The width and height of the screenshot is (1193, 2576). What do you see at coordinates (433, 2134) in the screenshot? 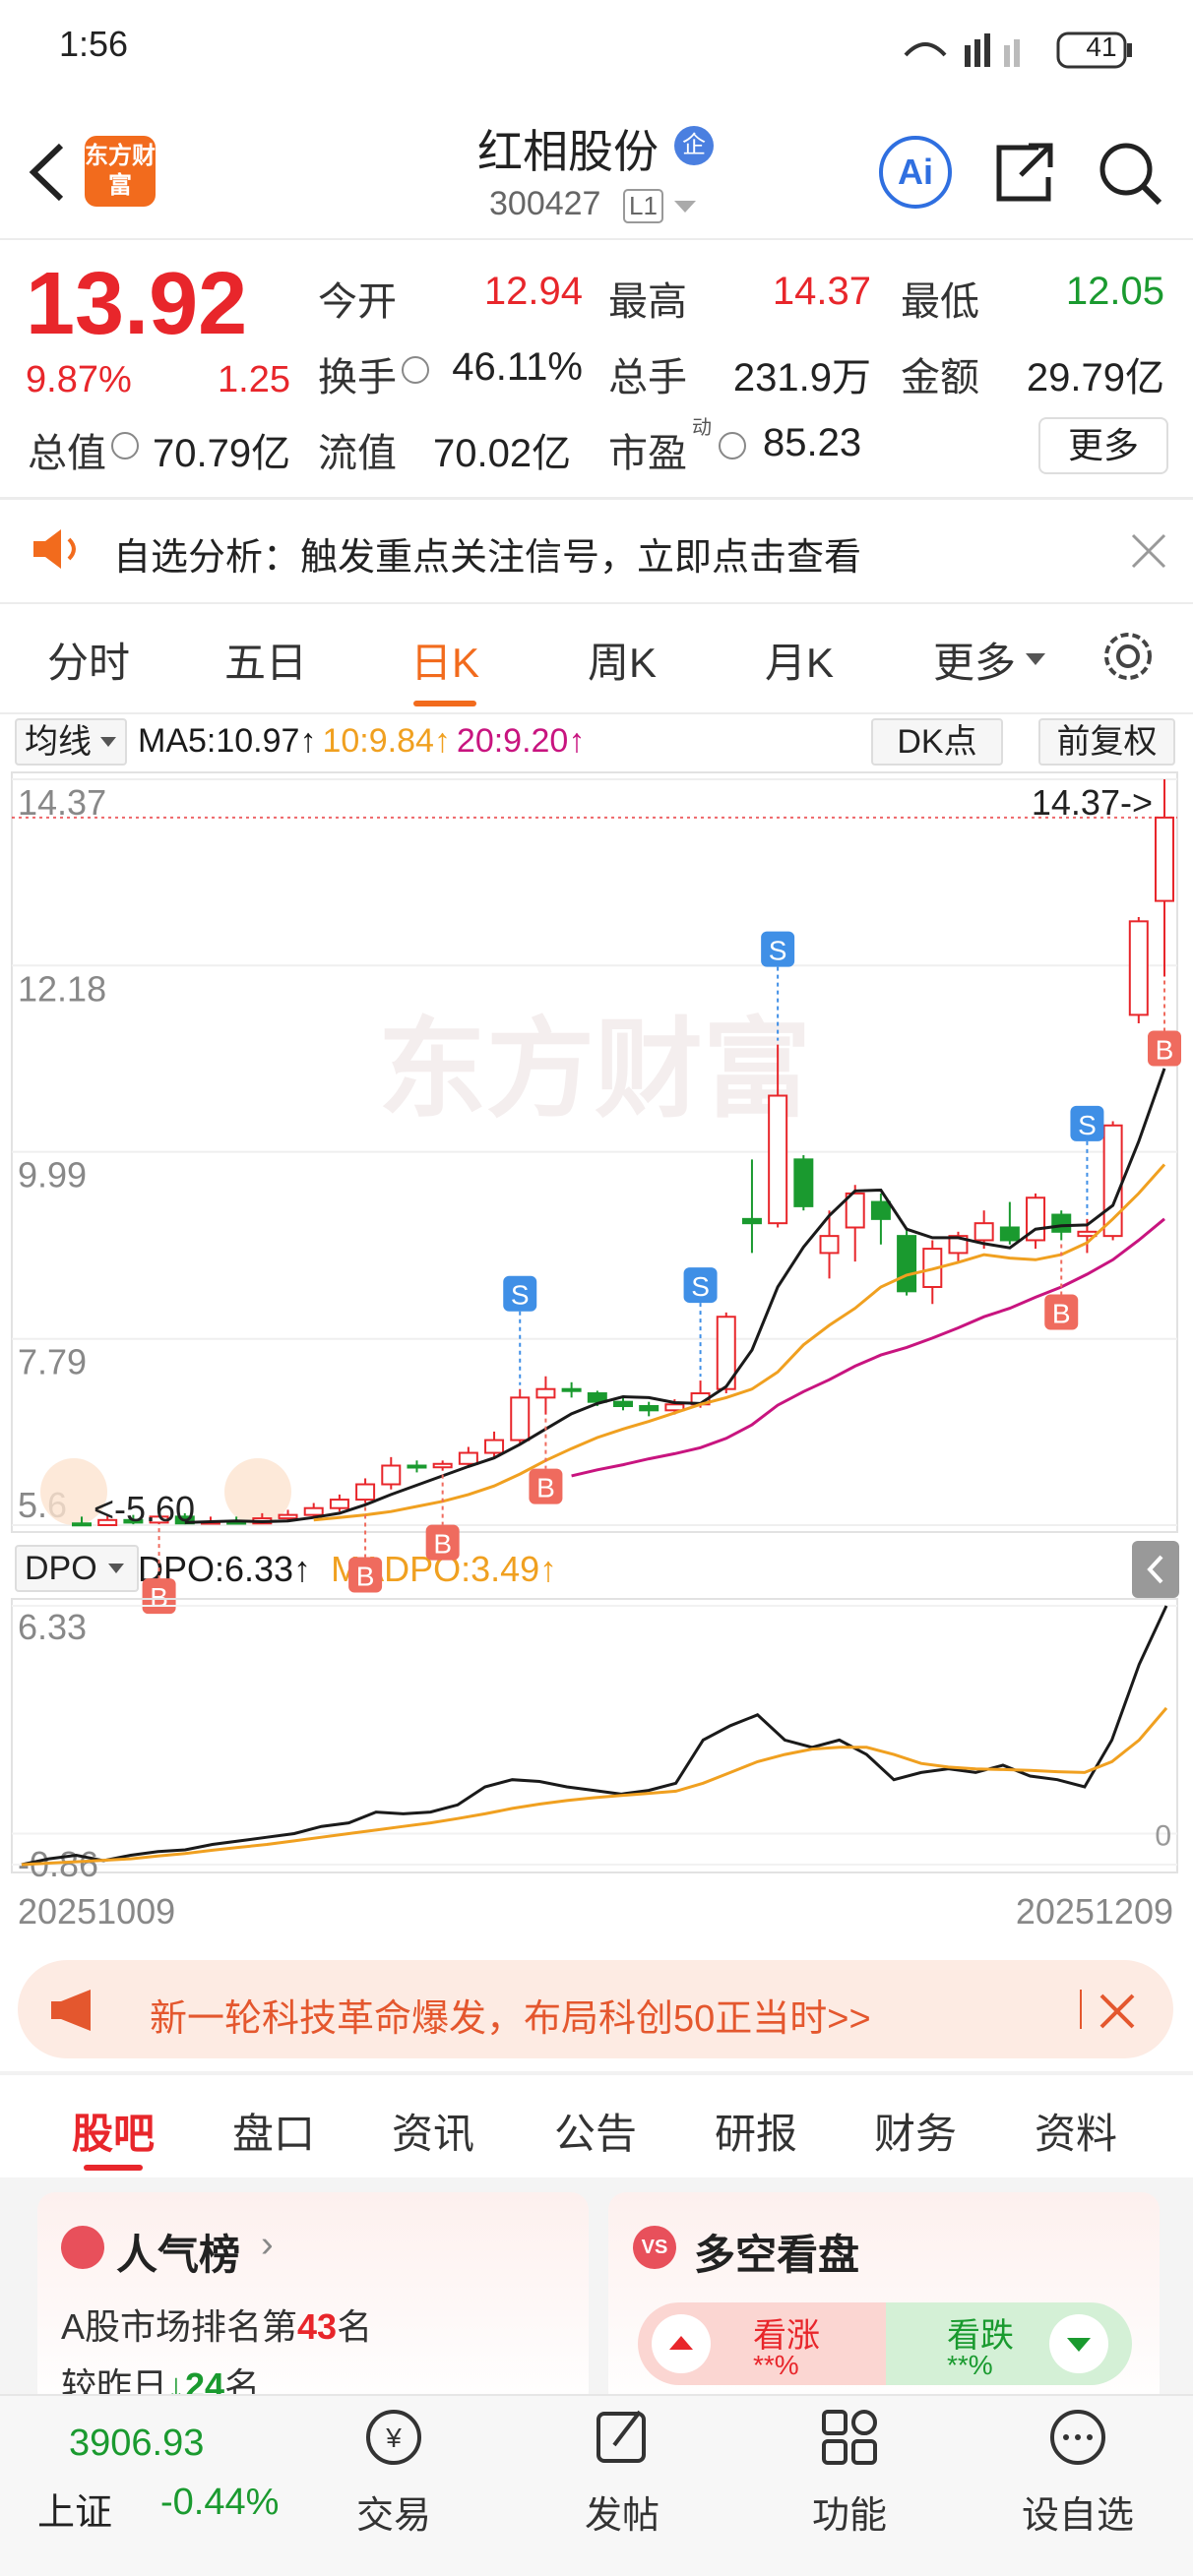
I see `content-tab: 资讯` at bounding box center [433, 2134].